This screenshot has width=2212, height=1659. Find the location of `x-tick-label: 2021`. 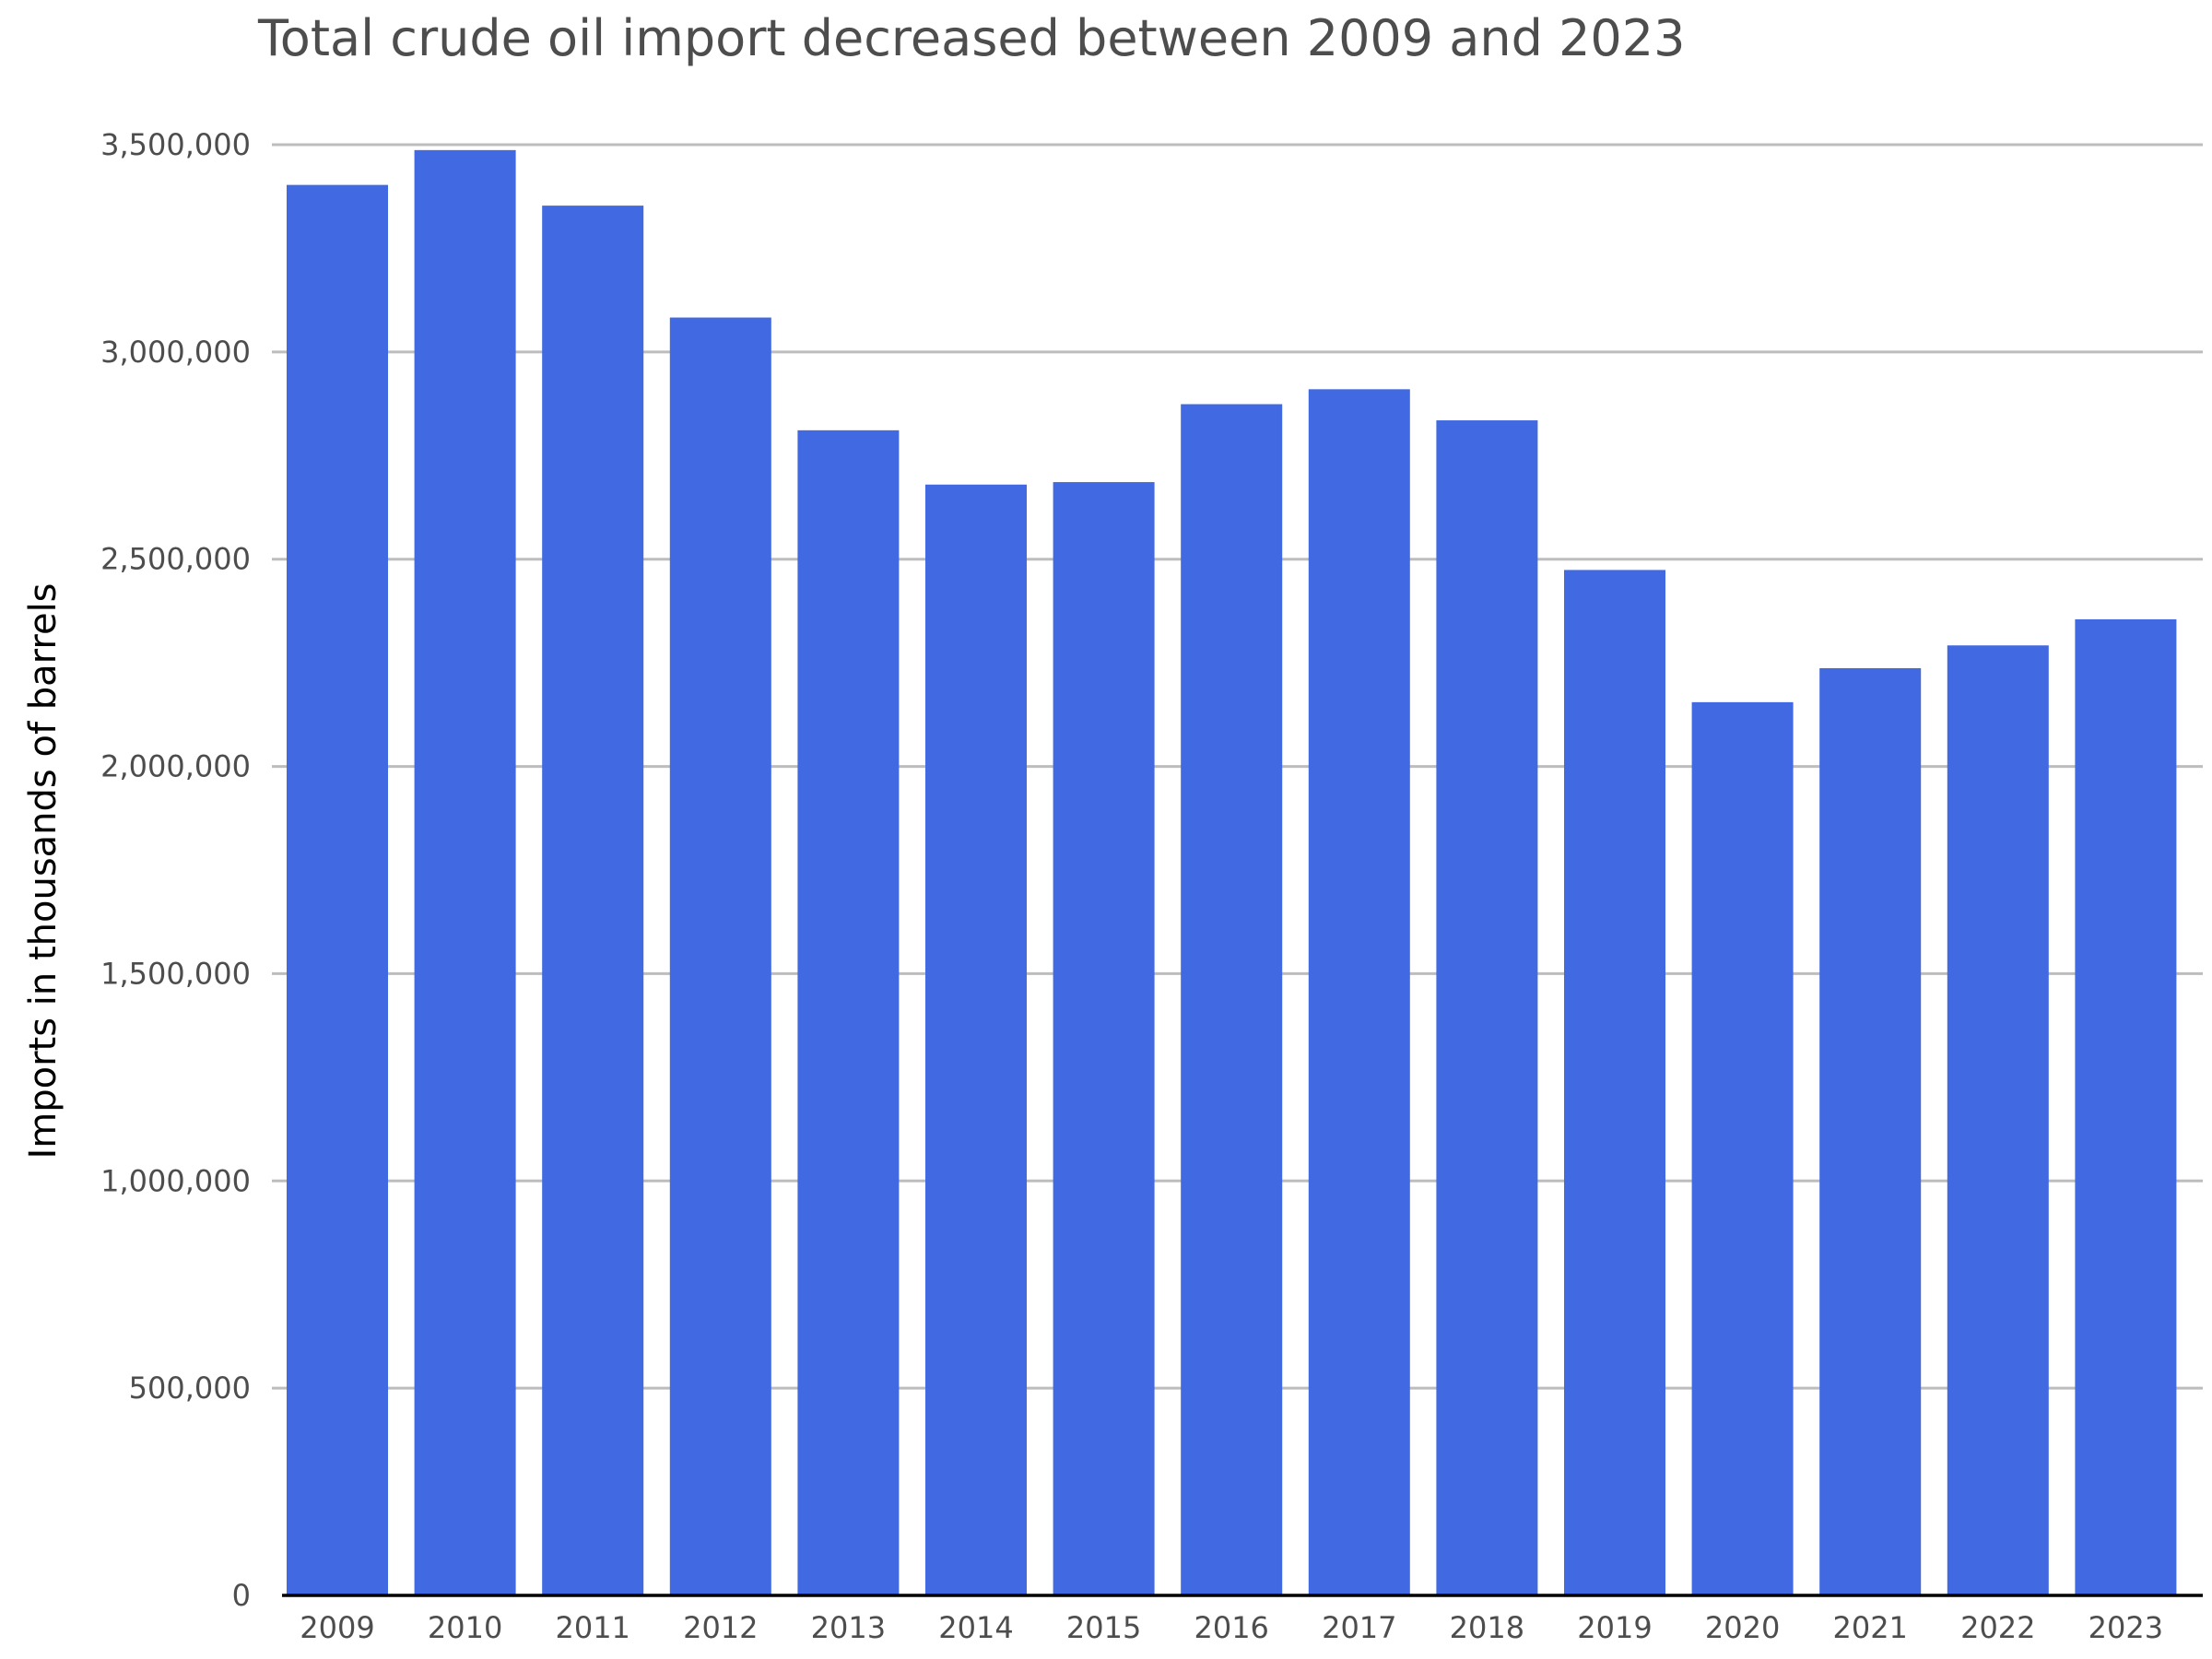

x-tick-label: 2021 is located at coordinates (1869, 1627).